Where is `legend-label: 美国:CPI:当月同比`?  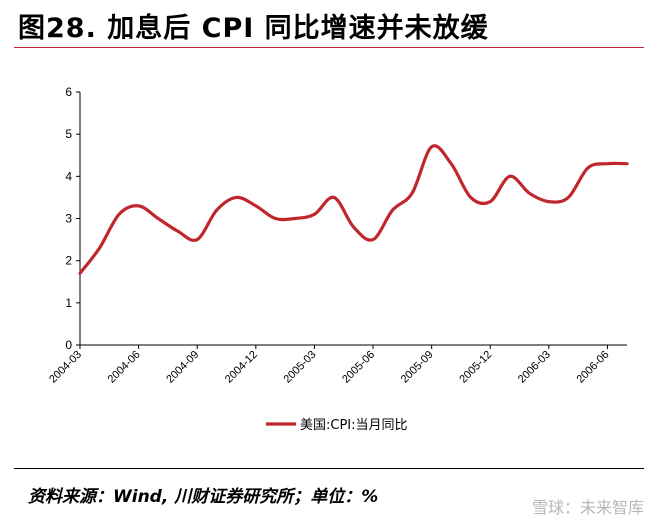
legend-label: 美国:CPI:当月同比 is located at coordinates (354, 425).